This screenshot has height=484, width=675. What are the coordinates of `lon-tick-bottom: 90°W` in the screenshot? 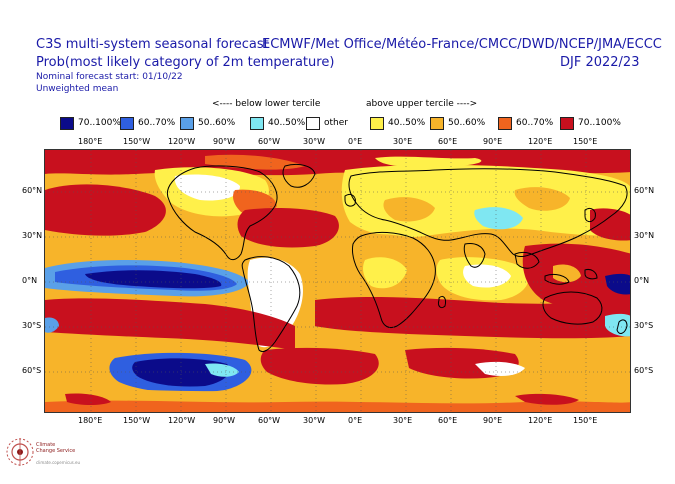 It's located at (224, 420).